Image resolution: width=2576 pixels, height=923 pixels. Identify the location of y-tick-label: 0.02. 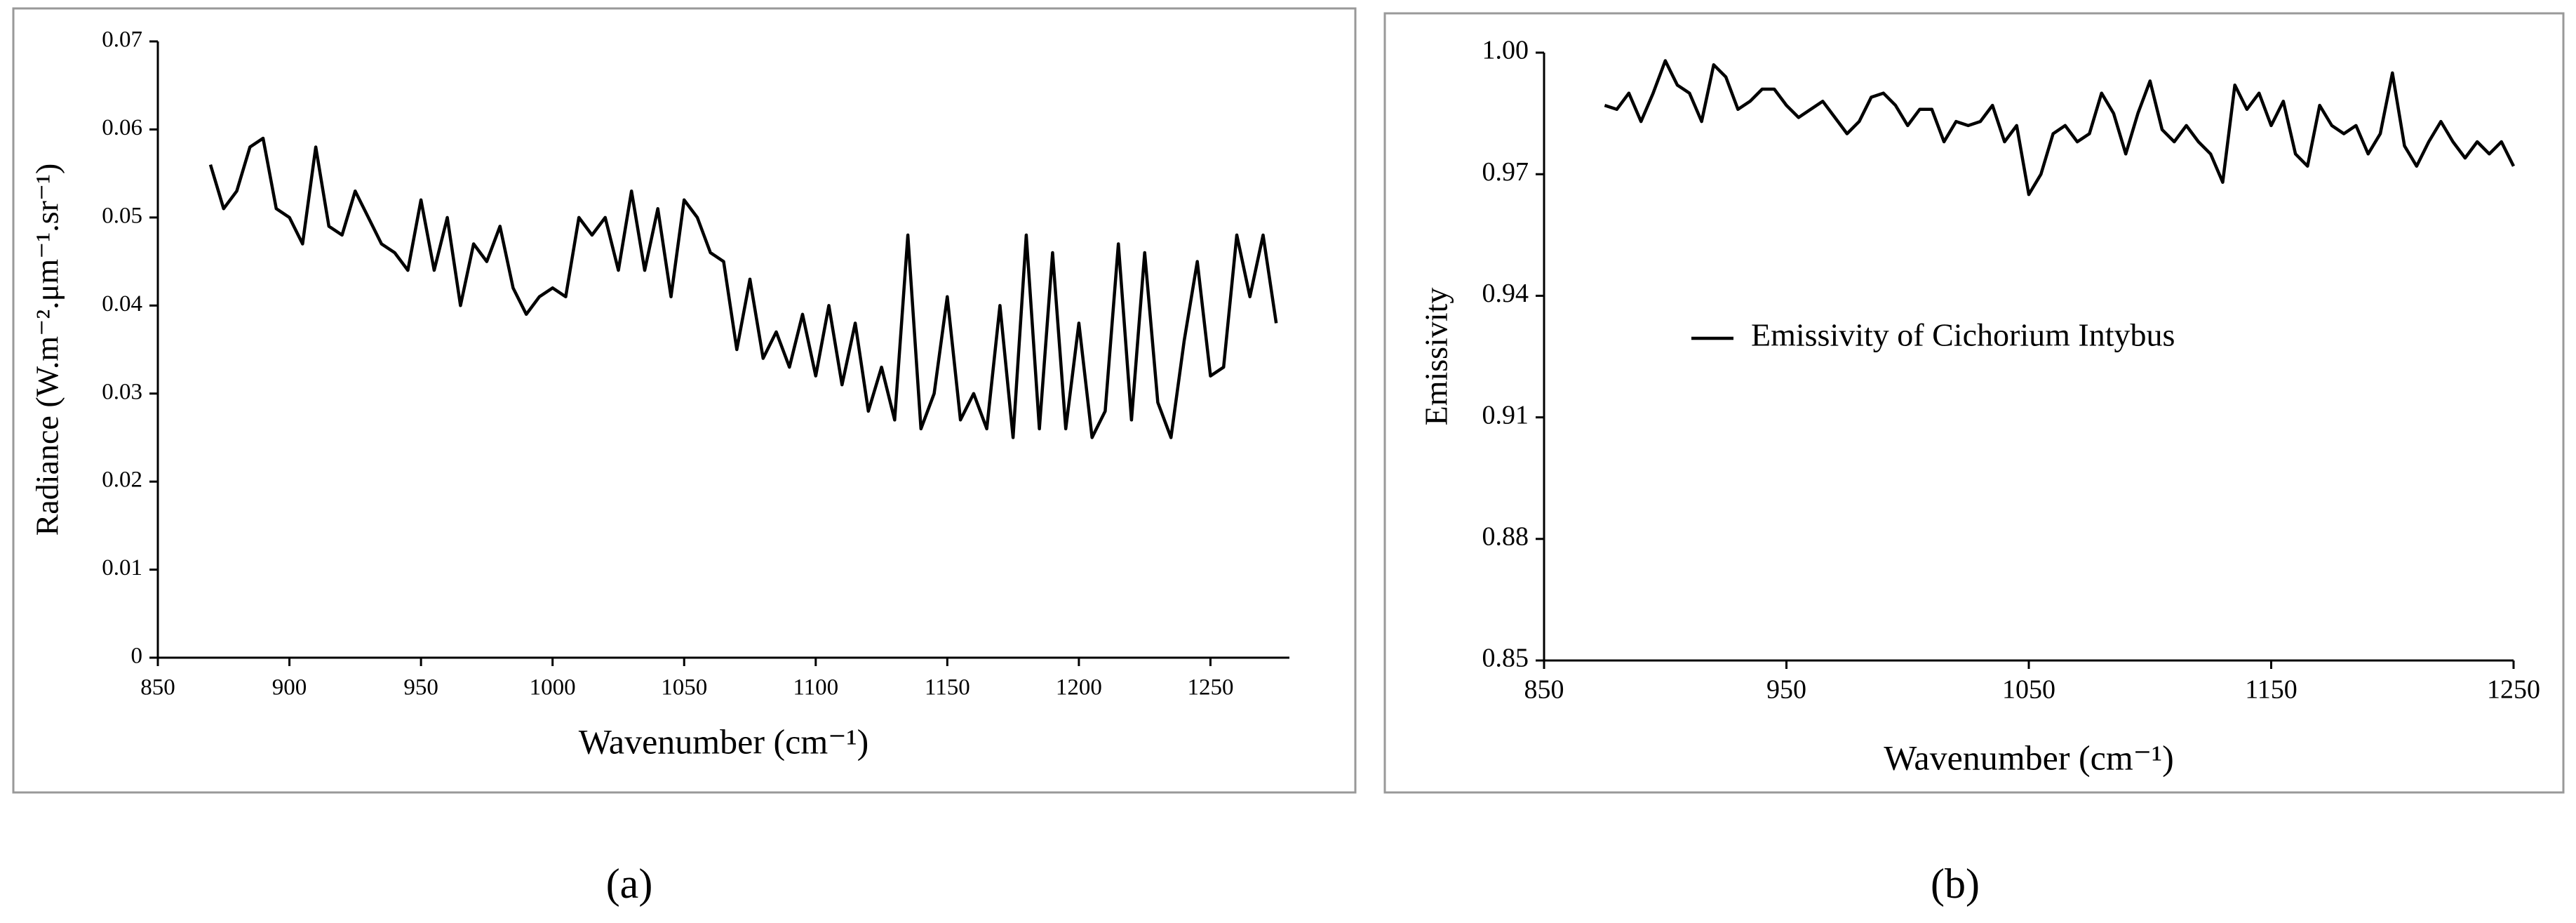
(122, 480).